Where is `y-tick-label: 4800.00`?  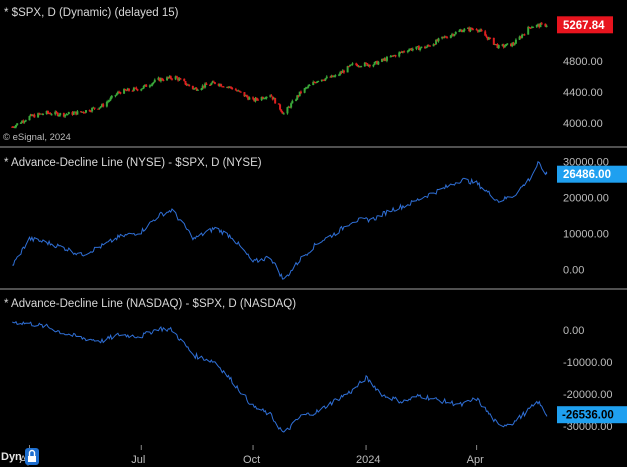
y-tick-label: 4800.00 is located at coordinates (583, 62).